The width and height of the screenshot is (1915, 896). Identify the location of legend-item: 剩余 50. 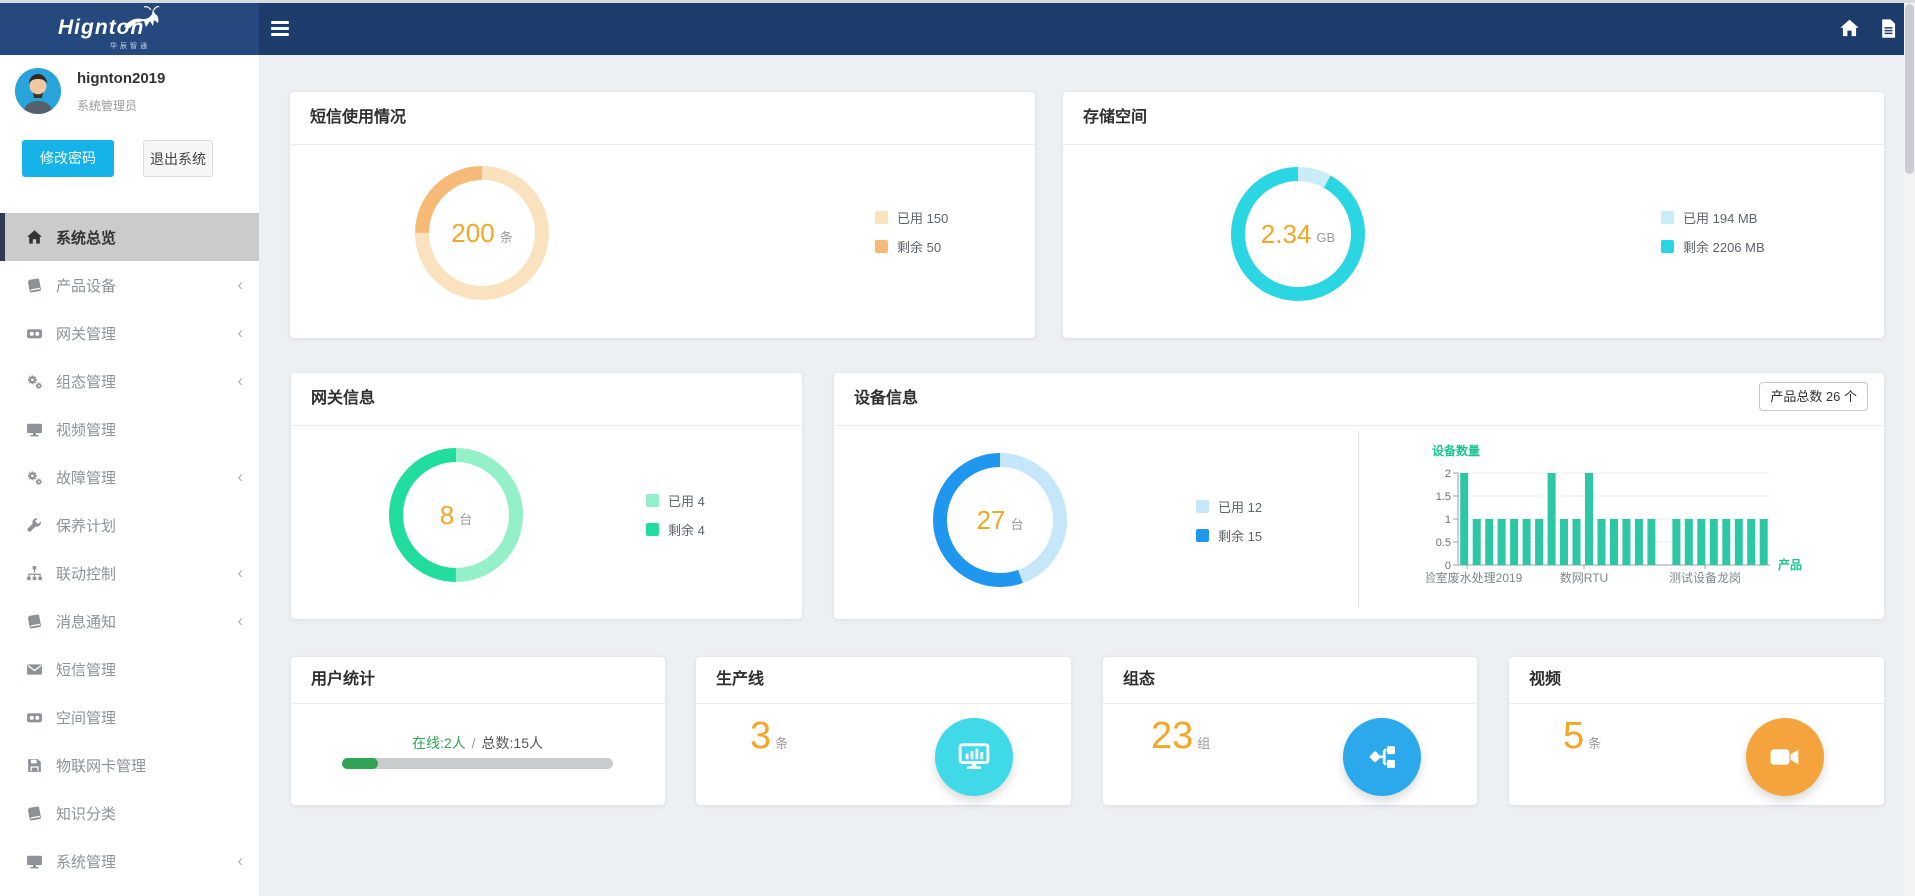
(911, 246).